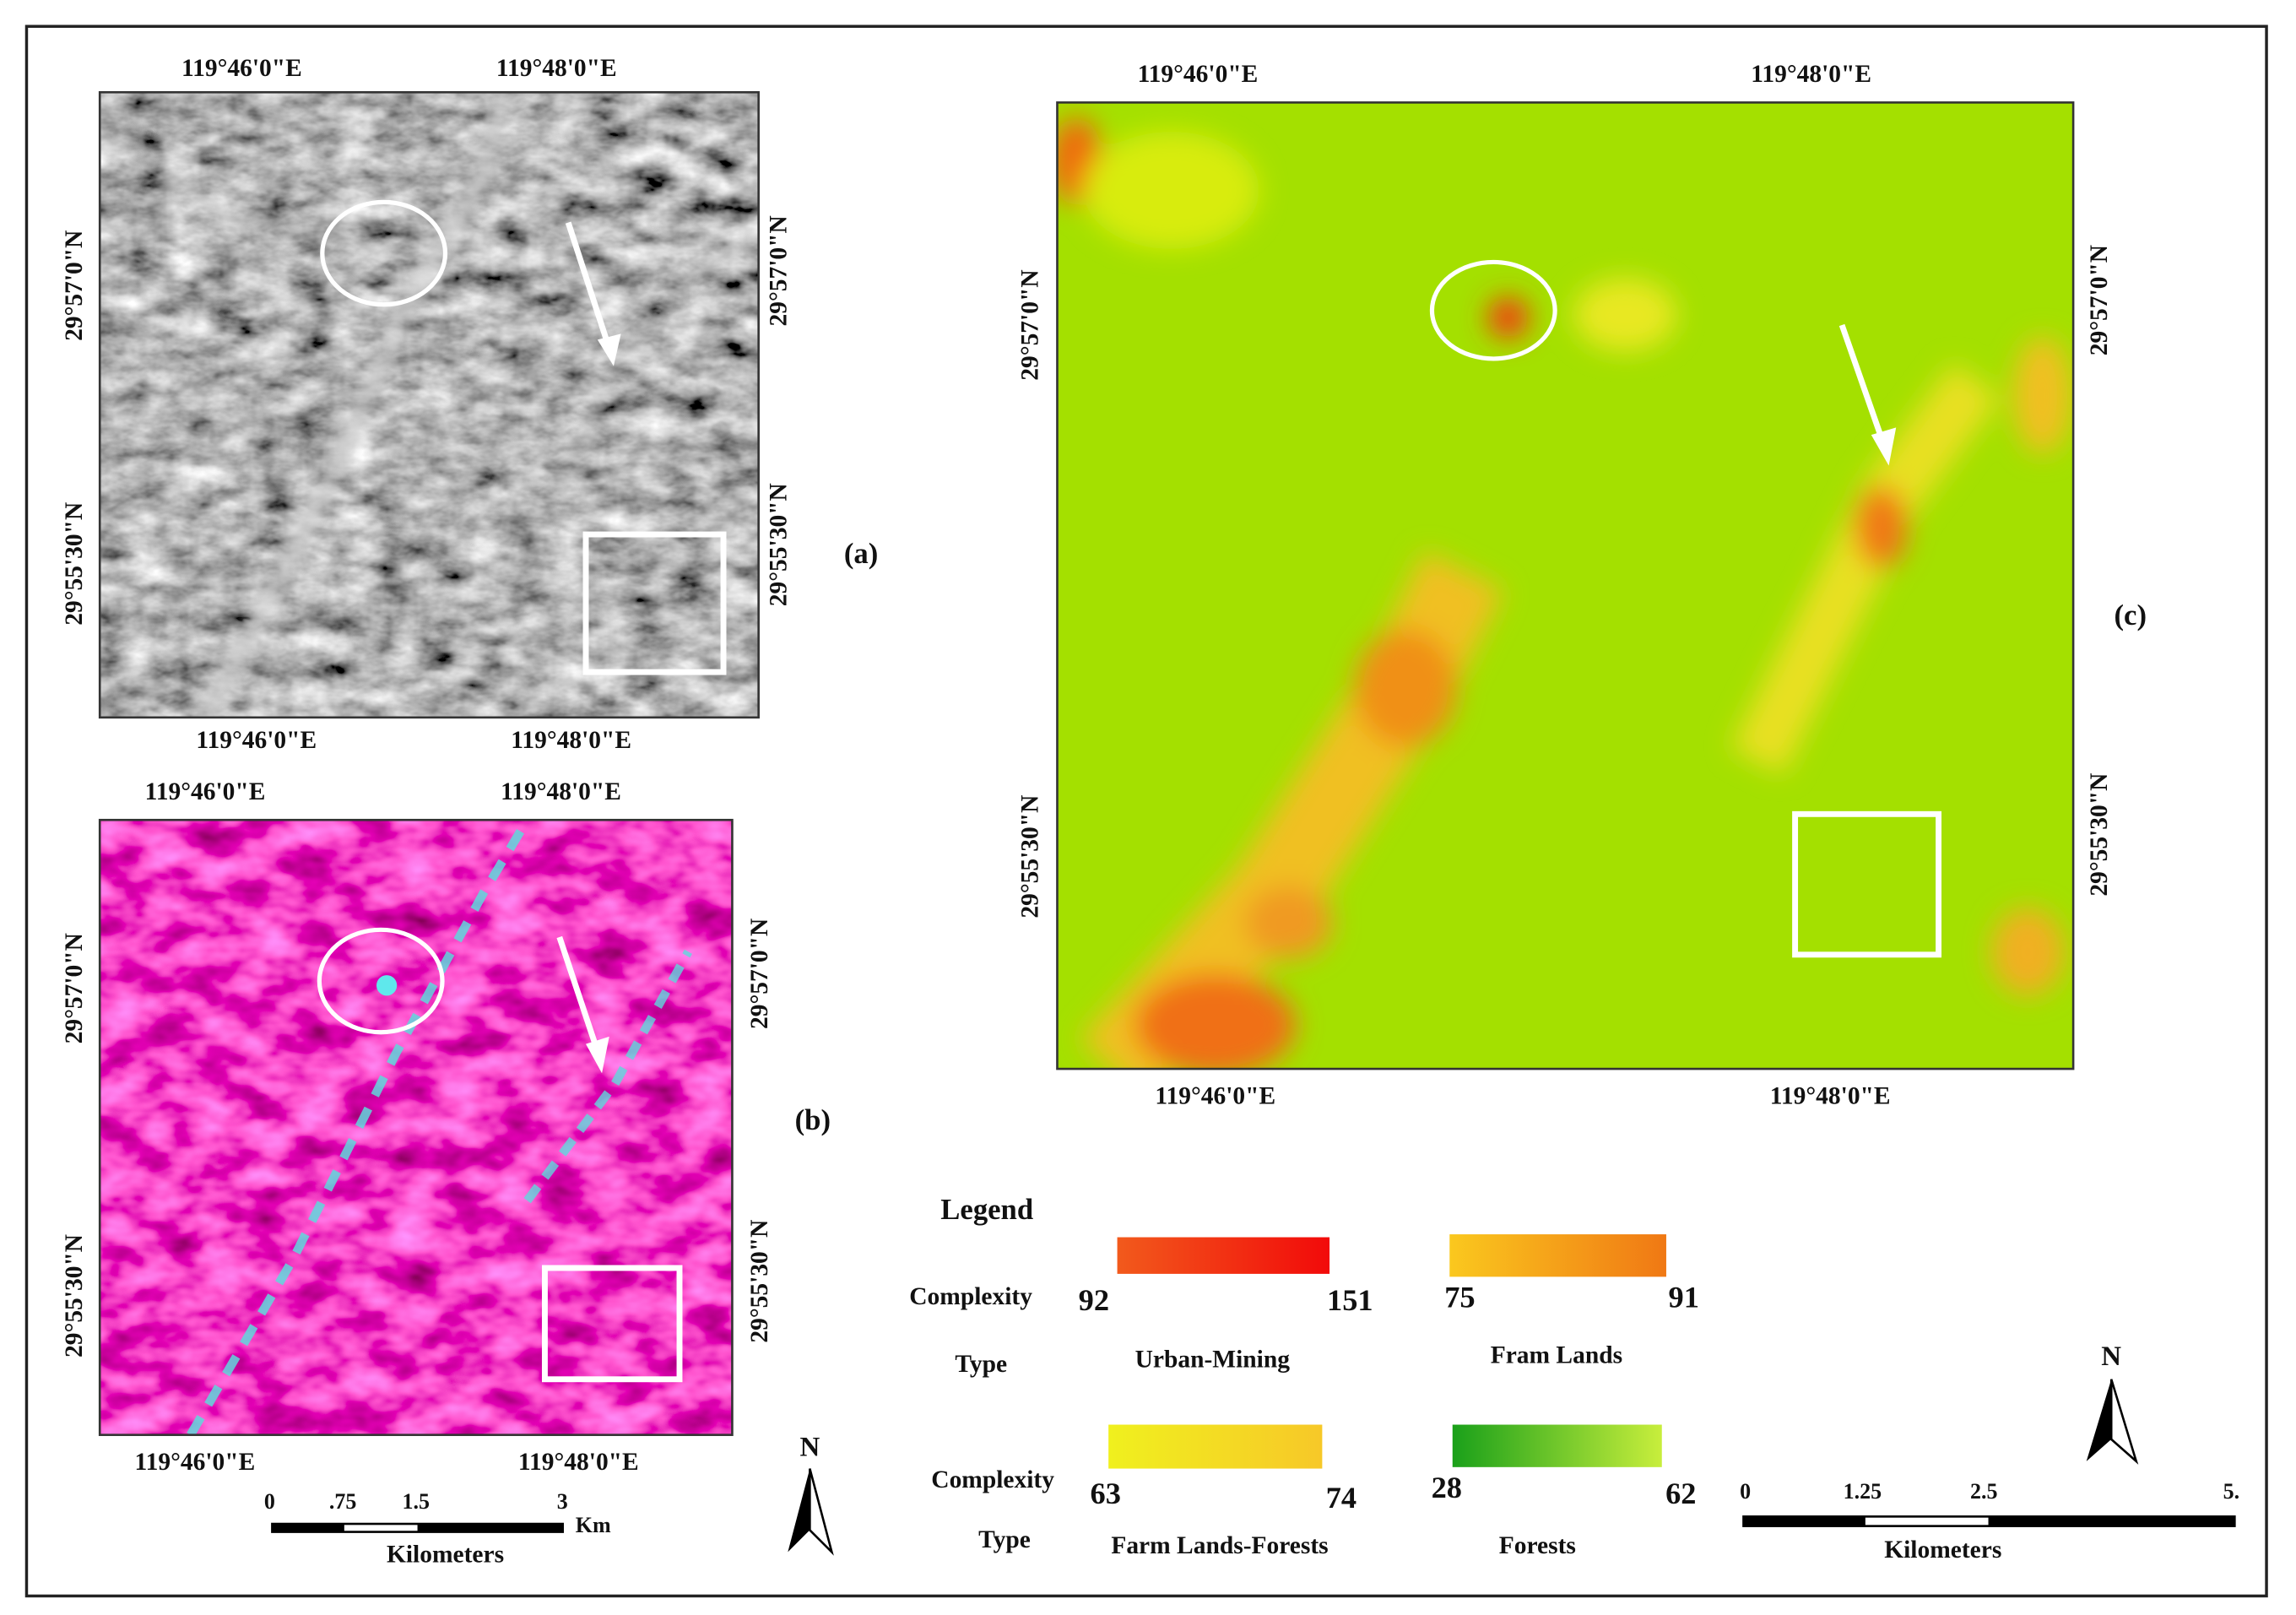 This screenshot has width=2296, height=1615. I want to click on legend-title: Legend, so click(986, 1209).